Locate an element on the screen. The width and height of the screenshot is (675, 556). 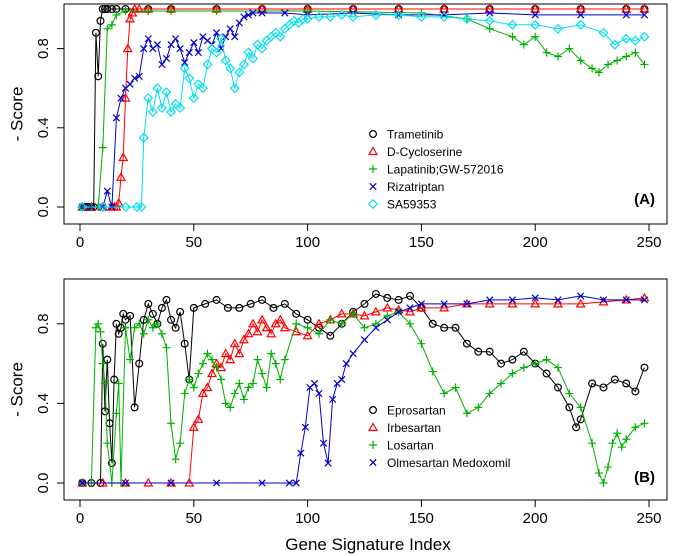
x-tick-label: 150 is located at coordinates (421, 518).